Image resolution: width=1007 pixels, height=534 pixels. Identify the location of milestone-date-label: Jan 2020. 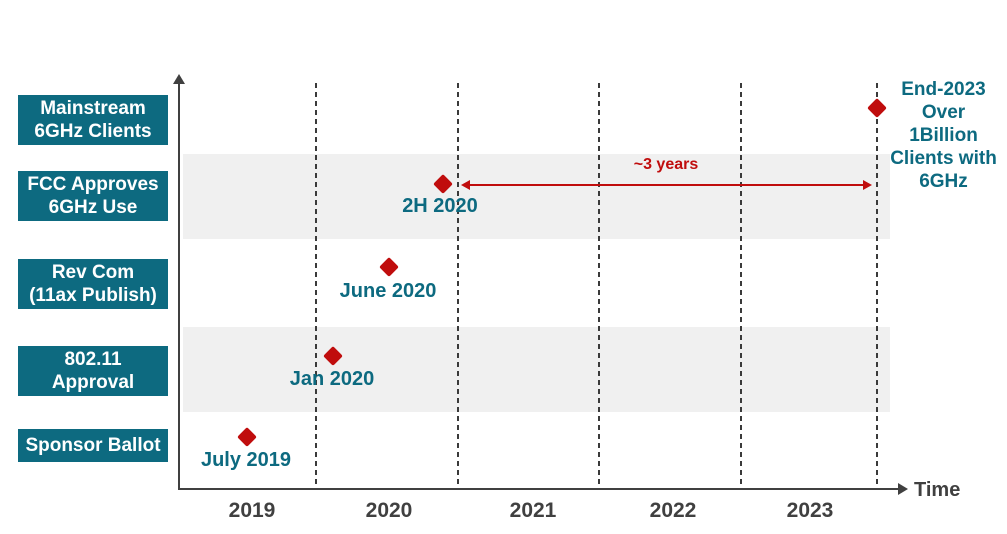
(332, 379).